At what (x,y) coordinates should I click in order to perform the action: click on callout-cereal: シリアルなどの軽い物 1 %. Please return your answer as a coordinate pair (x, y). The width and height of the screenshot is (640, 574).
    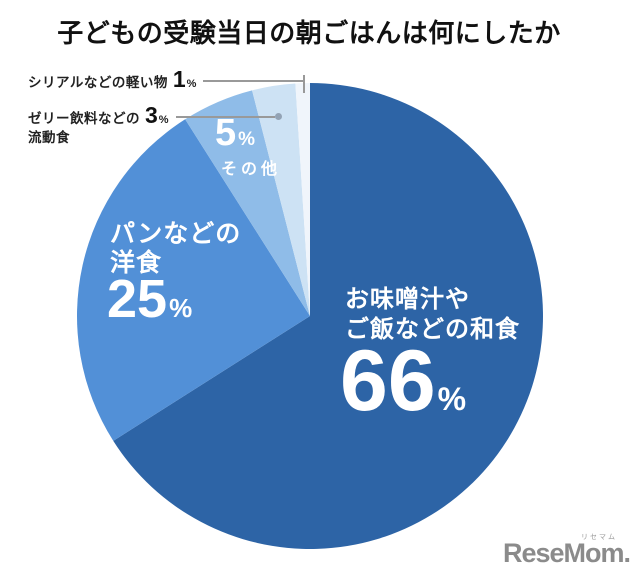
    Looking at the image, I should click on (166, 79).